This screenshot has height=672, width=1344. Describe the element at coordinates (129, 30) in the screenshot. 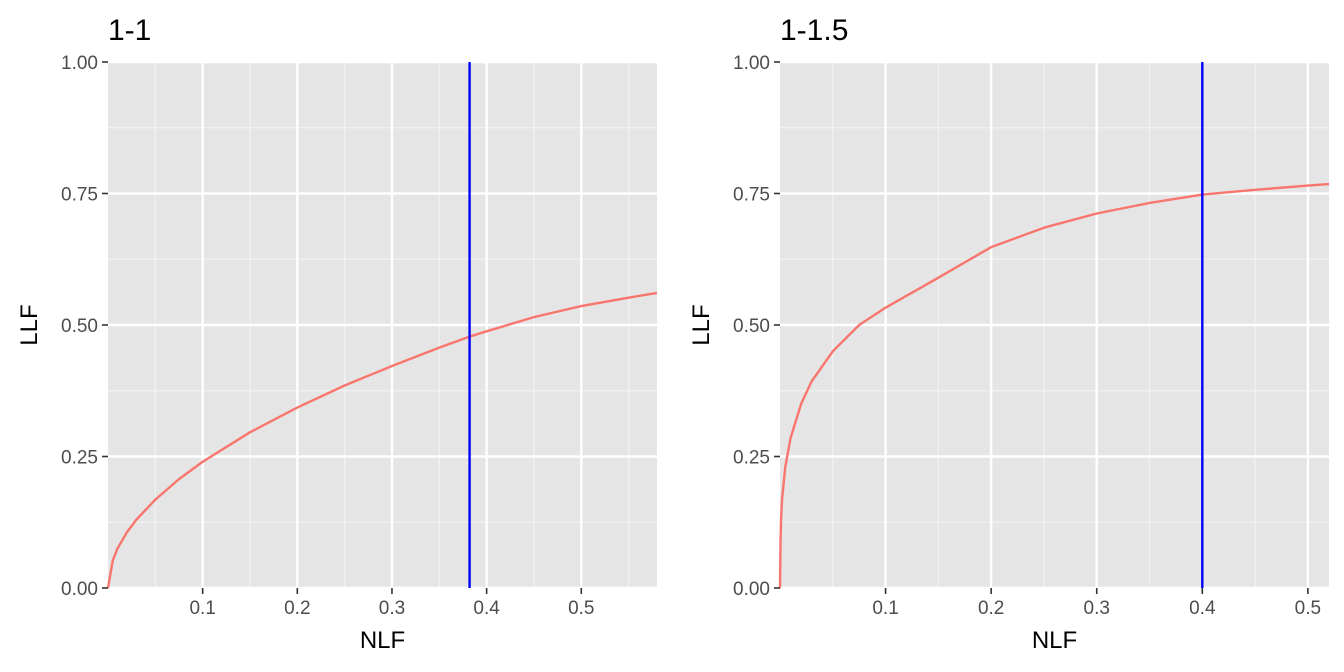

I see `chart-title: 1-1` at that location.